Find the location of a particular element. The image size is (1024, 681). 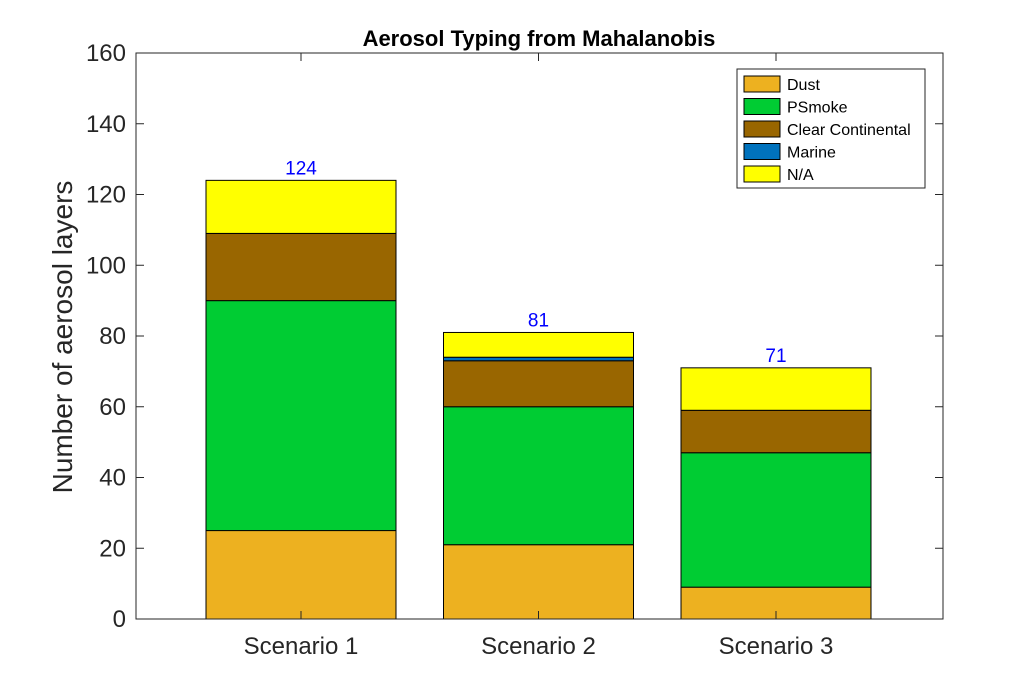

legend-label-n-a: N/A is located at coordinates (800, 175).